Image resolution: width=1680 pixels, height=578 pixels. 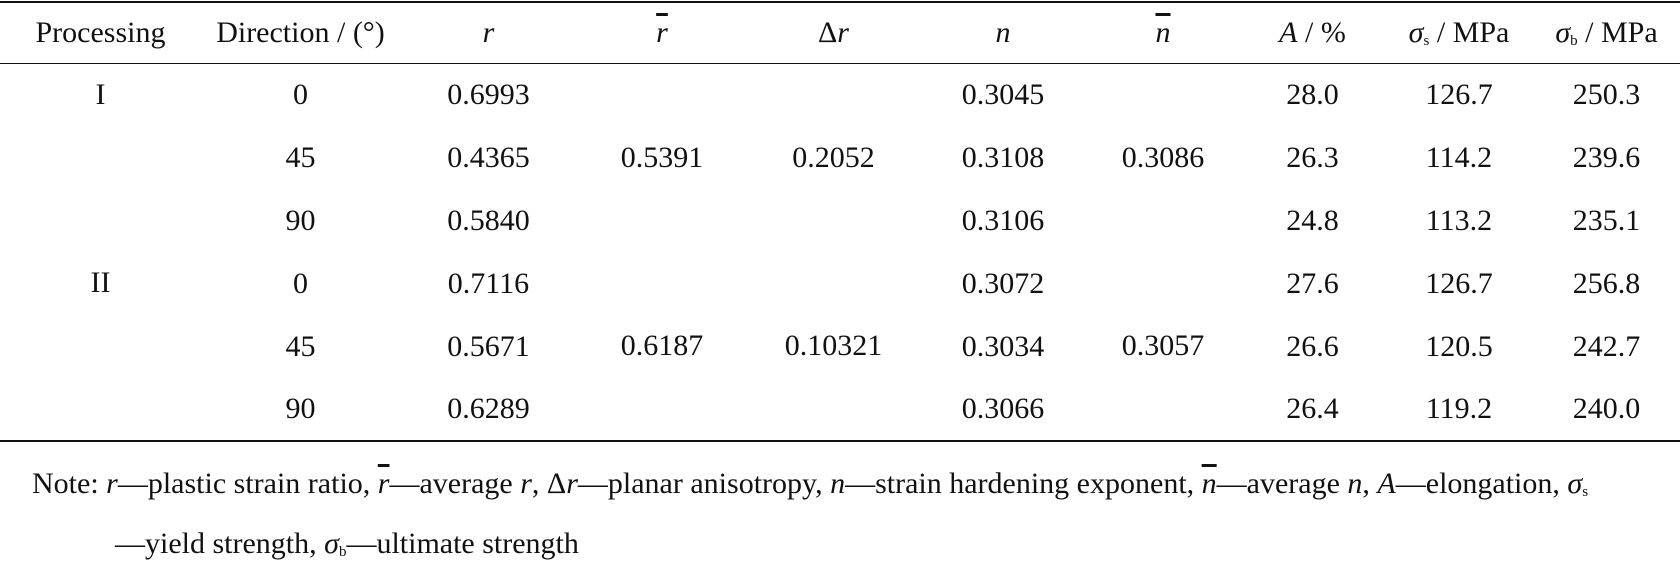 I want to click on table-cell: 0.6289, so click(x=488, y=408).